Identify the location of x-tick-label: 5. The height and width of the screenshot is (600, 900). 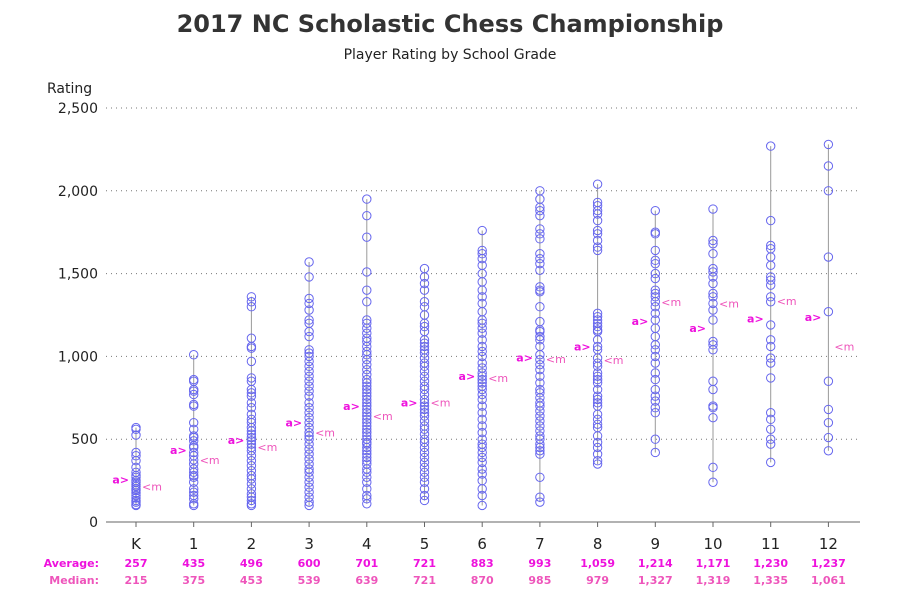
(425, 544).